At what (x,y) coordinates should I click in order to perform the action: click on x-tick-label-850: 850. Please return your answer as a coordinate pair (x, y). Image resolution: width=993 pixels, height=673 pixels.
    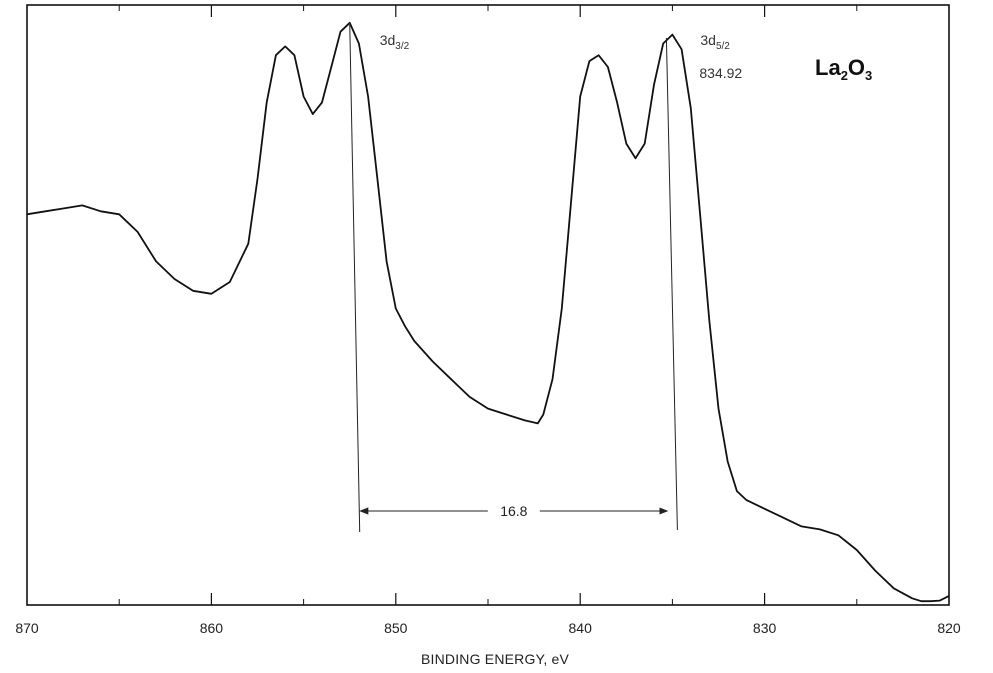
    Looking at the image, I should click on (396, 628).